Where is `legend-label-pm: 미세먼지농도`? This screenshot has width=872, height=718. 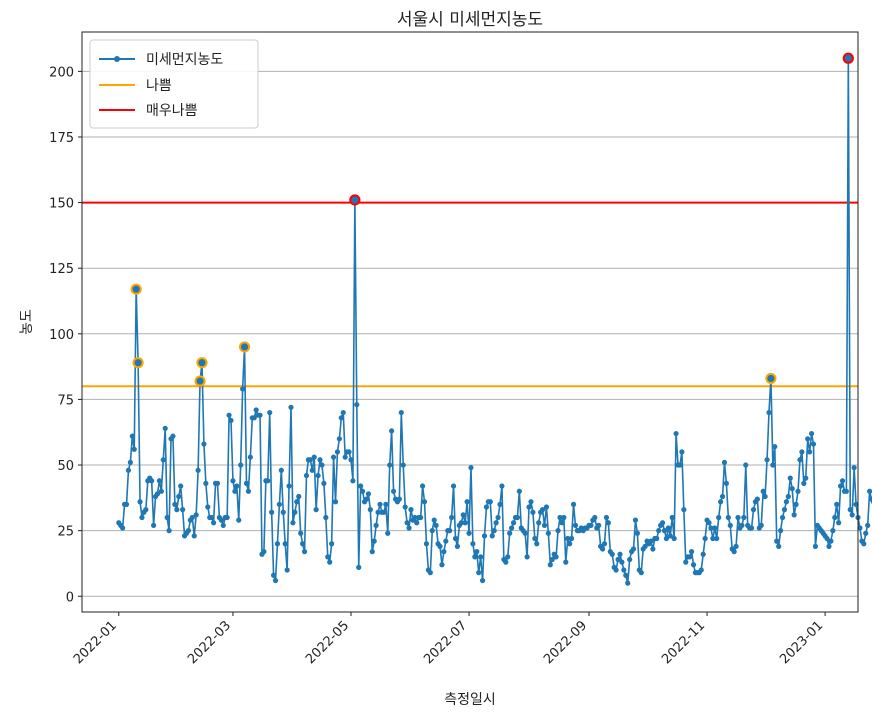 legend-label-pm: 미세먼지농도 is located at coordinates (184, 60).